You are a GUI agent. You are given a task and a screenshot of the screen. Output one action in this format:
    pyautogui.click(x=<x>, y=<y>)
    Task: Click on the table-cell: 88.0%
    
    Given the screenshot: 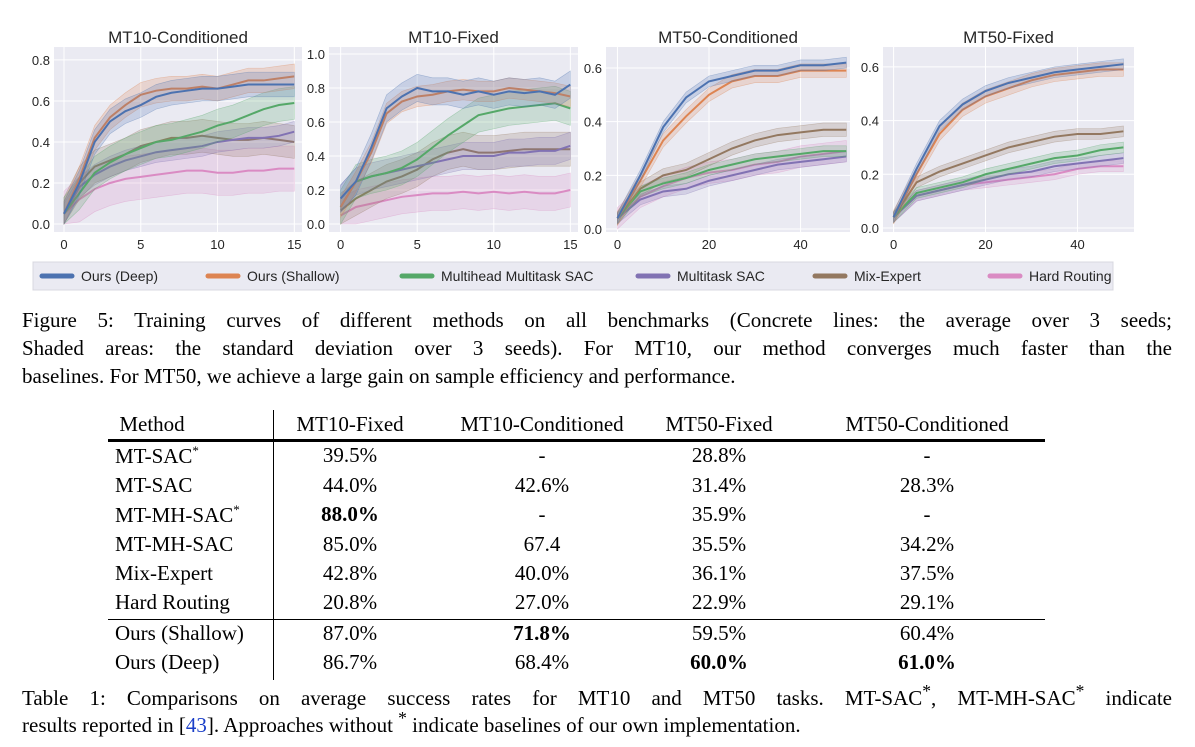 What is the action you would take?
    pyautogui.click(x=350, y=514)
    